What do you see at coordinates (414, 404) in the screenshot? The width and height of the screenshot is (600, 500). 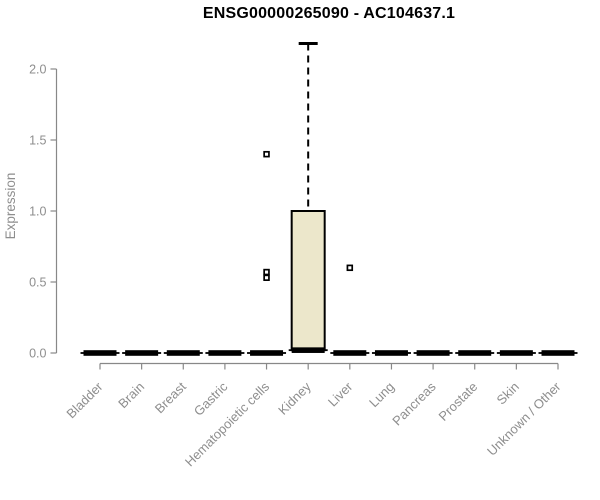 I see `x-tick-label-pancreas: Pancreas` at bounding box center [414, 404].